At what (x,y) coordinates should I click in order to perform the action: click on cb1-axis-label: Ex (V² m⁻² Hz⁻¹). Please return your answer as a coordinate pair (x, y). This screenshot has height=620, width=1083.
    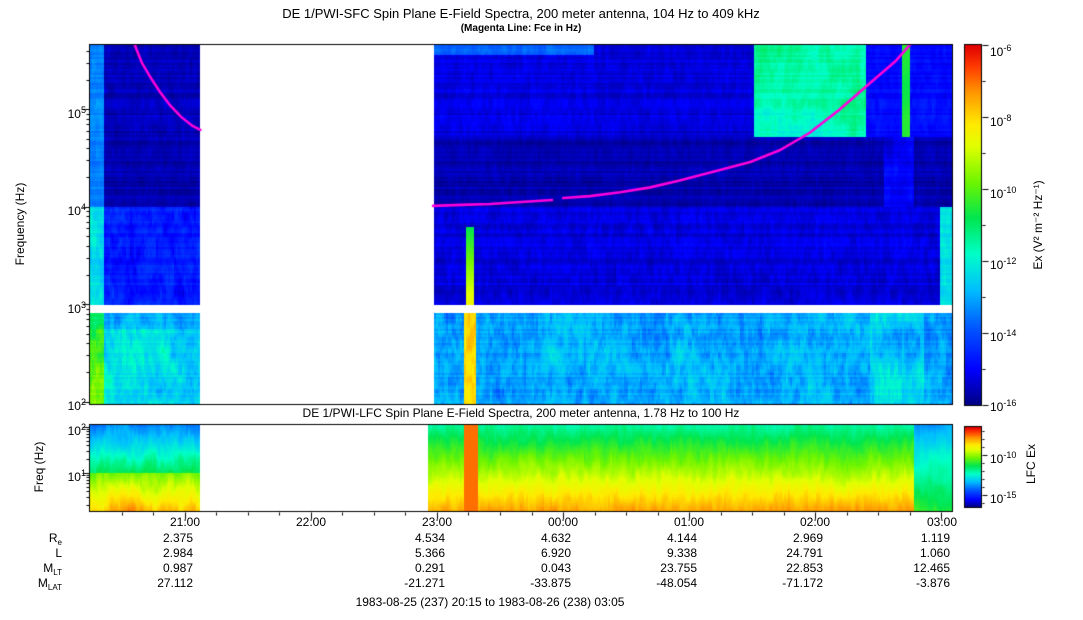
    Looking at the image, I should click on (1038, 225).